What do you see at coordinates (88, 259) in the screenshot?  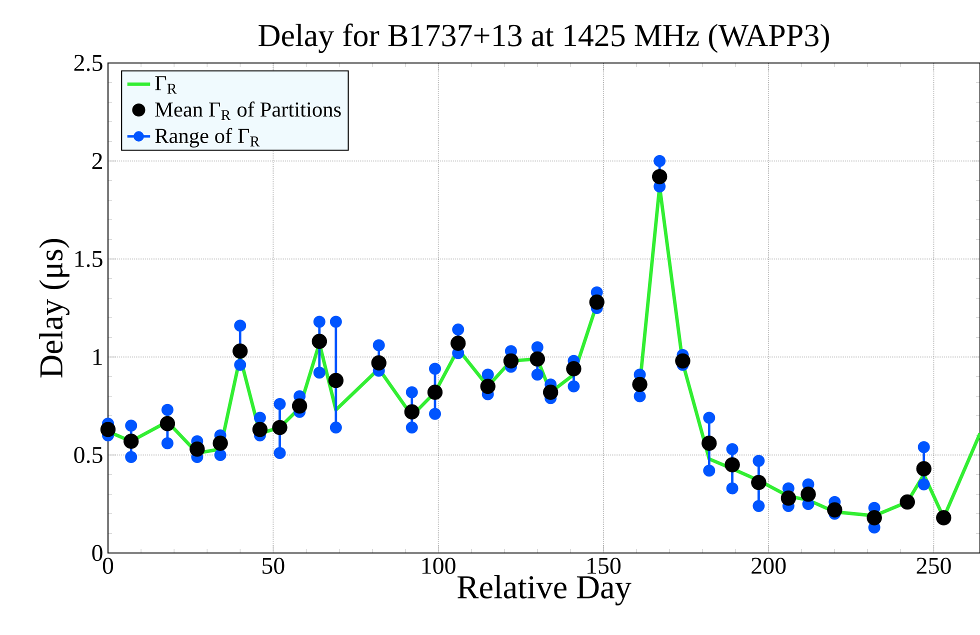 I see `y-tick-label: 1.5` at bounding box center [88, 259].